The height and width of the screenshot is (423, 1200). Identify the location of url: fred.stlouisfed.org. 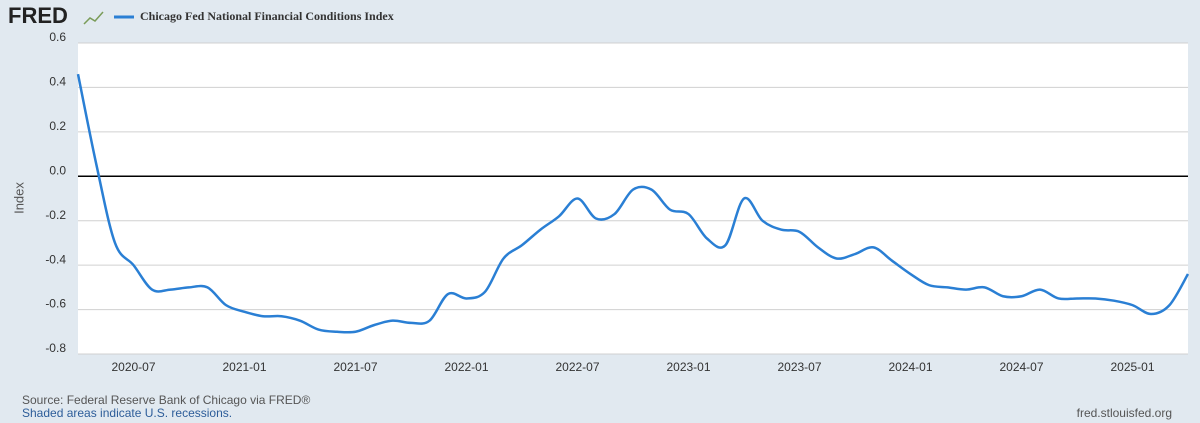
(1124, 413).